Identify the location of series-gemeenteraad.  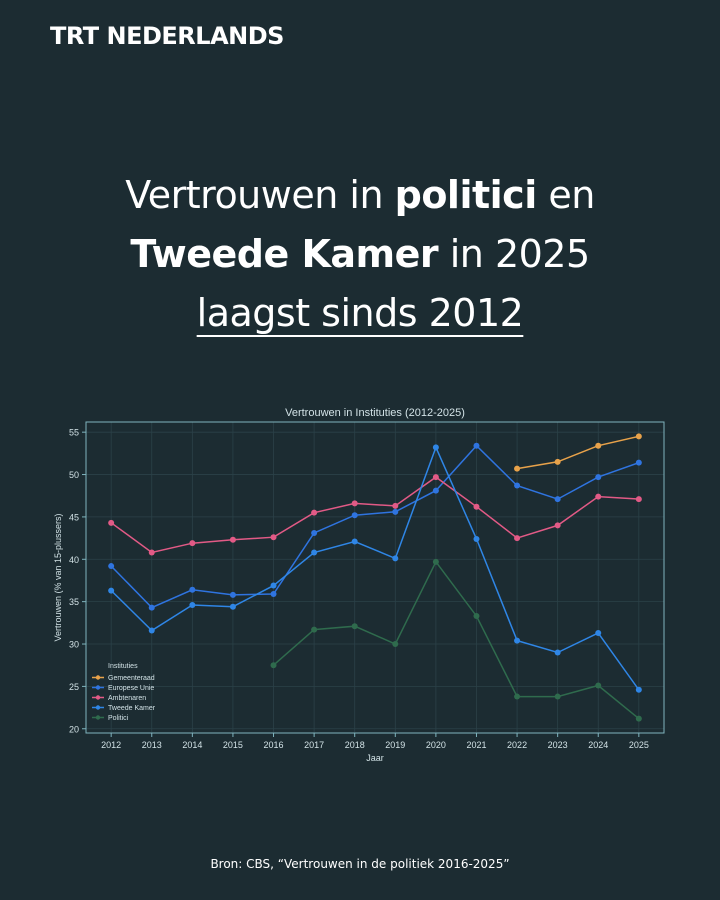
(578, 452).